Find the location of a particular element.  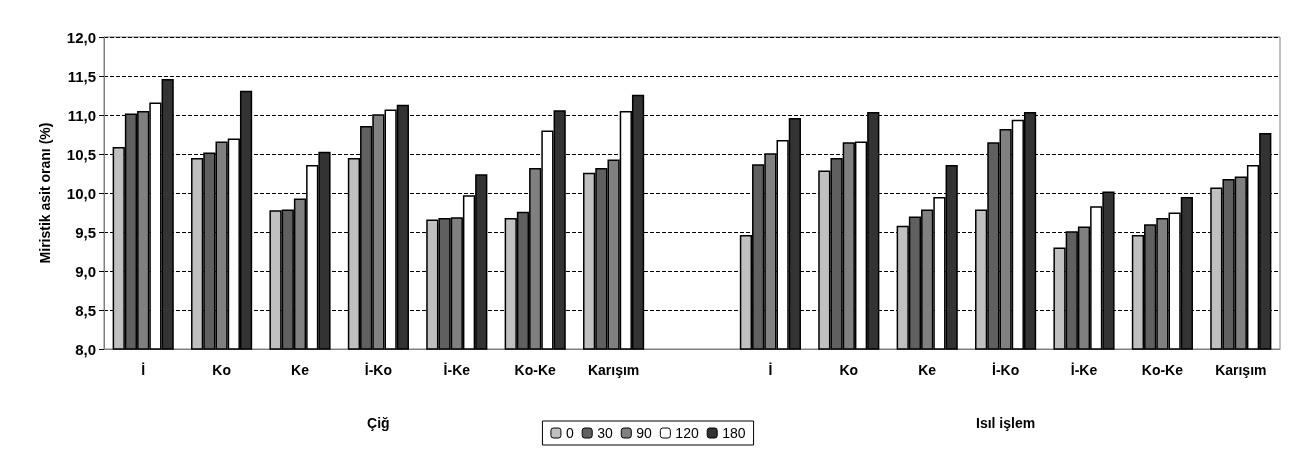

y-tick-label: 8,0 is located at coordinates (85, 349).